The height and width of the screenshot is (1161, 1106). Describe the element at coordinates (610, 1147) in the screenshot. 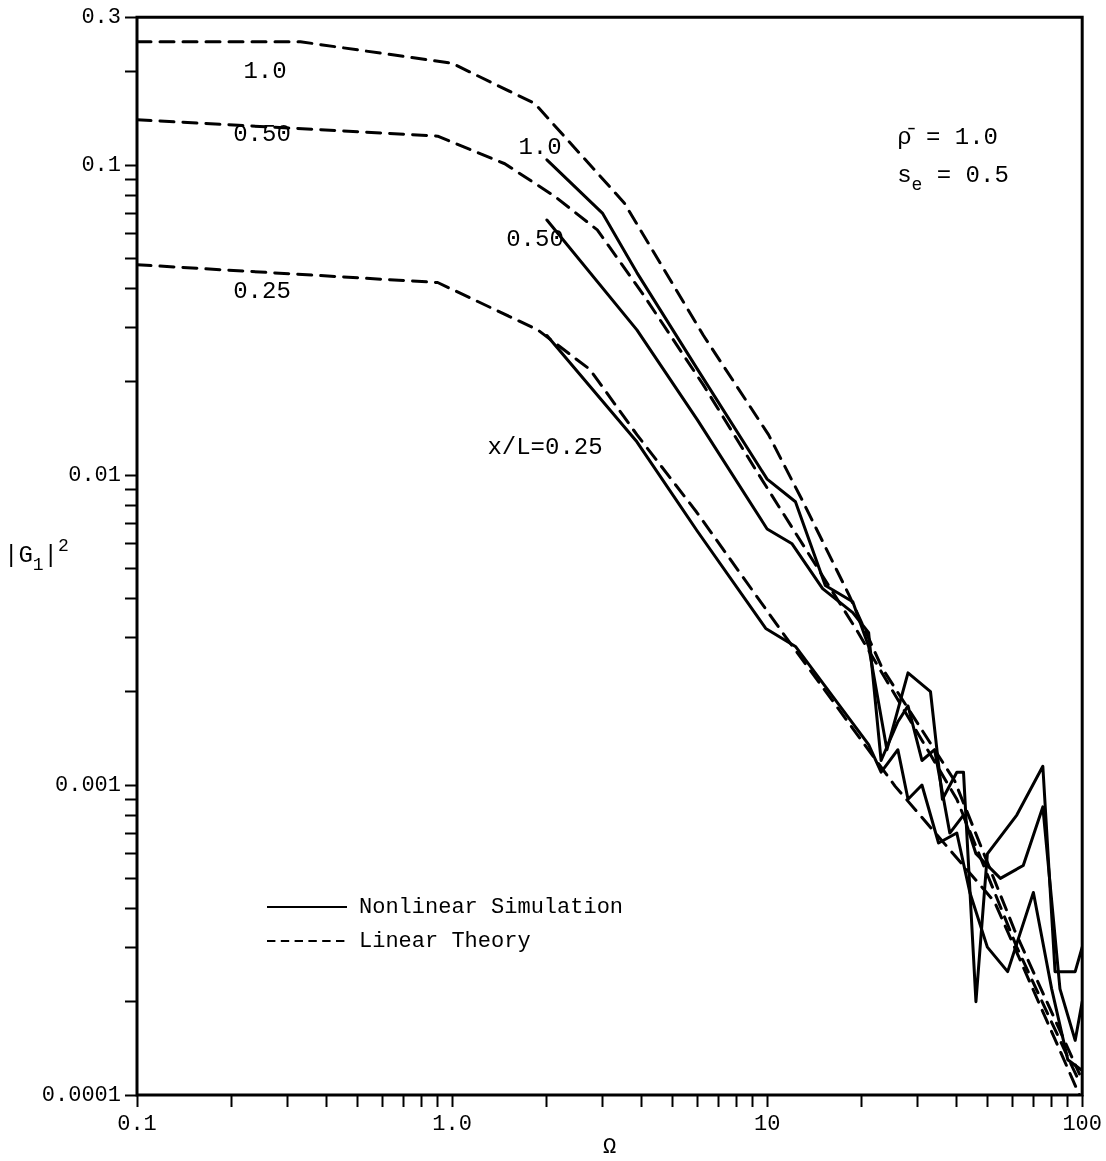

I see `x-axis-title: Ω` at that location.